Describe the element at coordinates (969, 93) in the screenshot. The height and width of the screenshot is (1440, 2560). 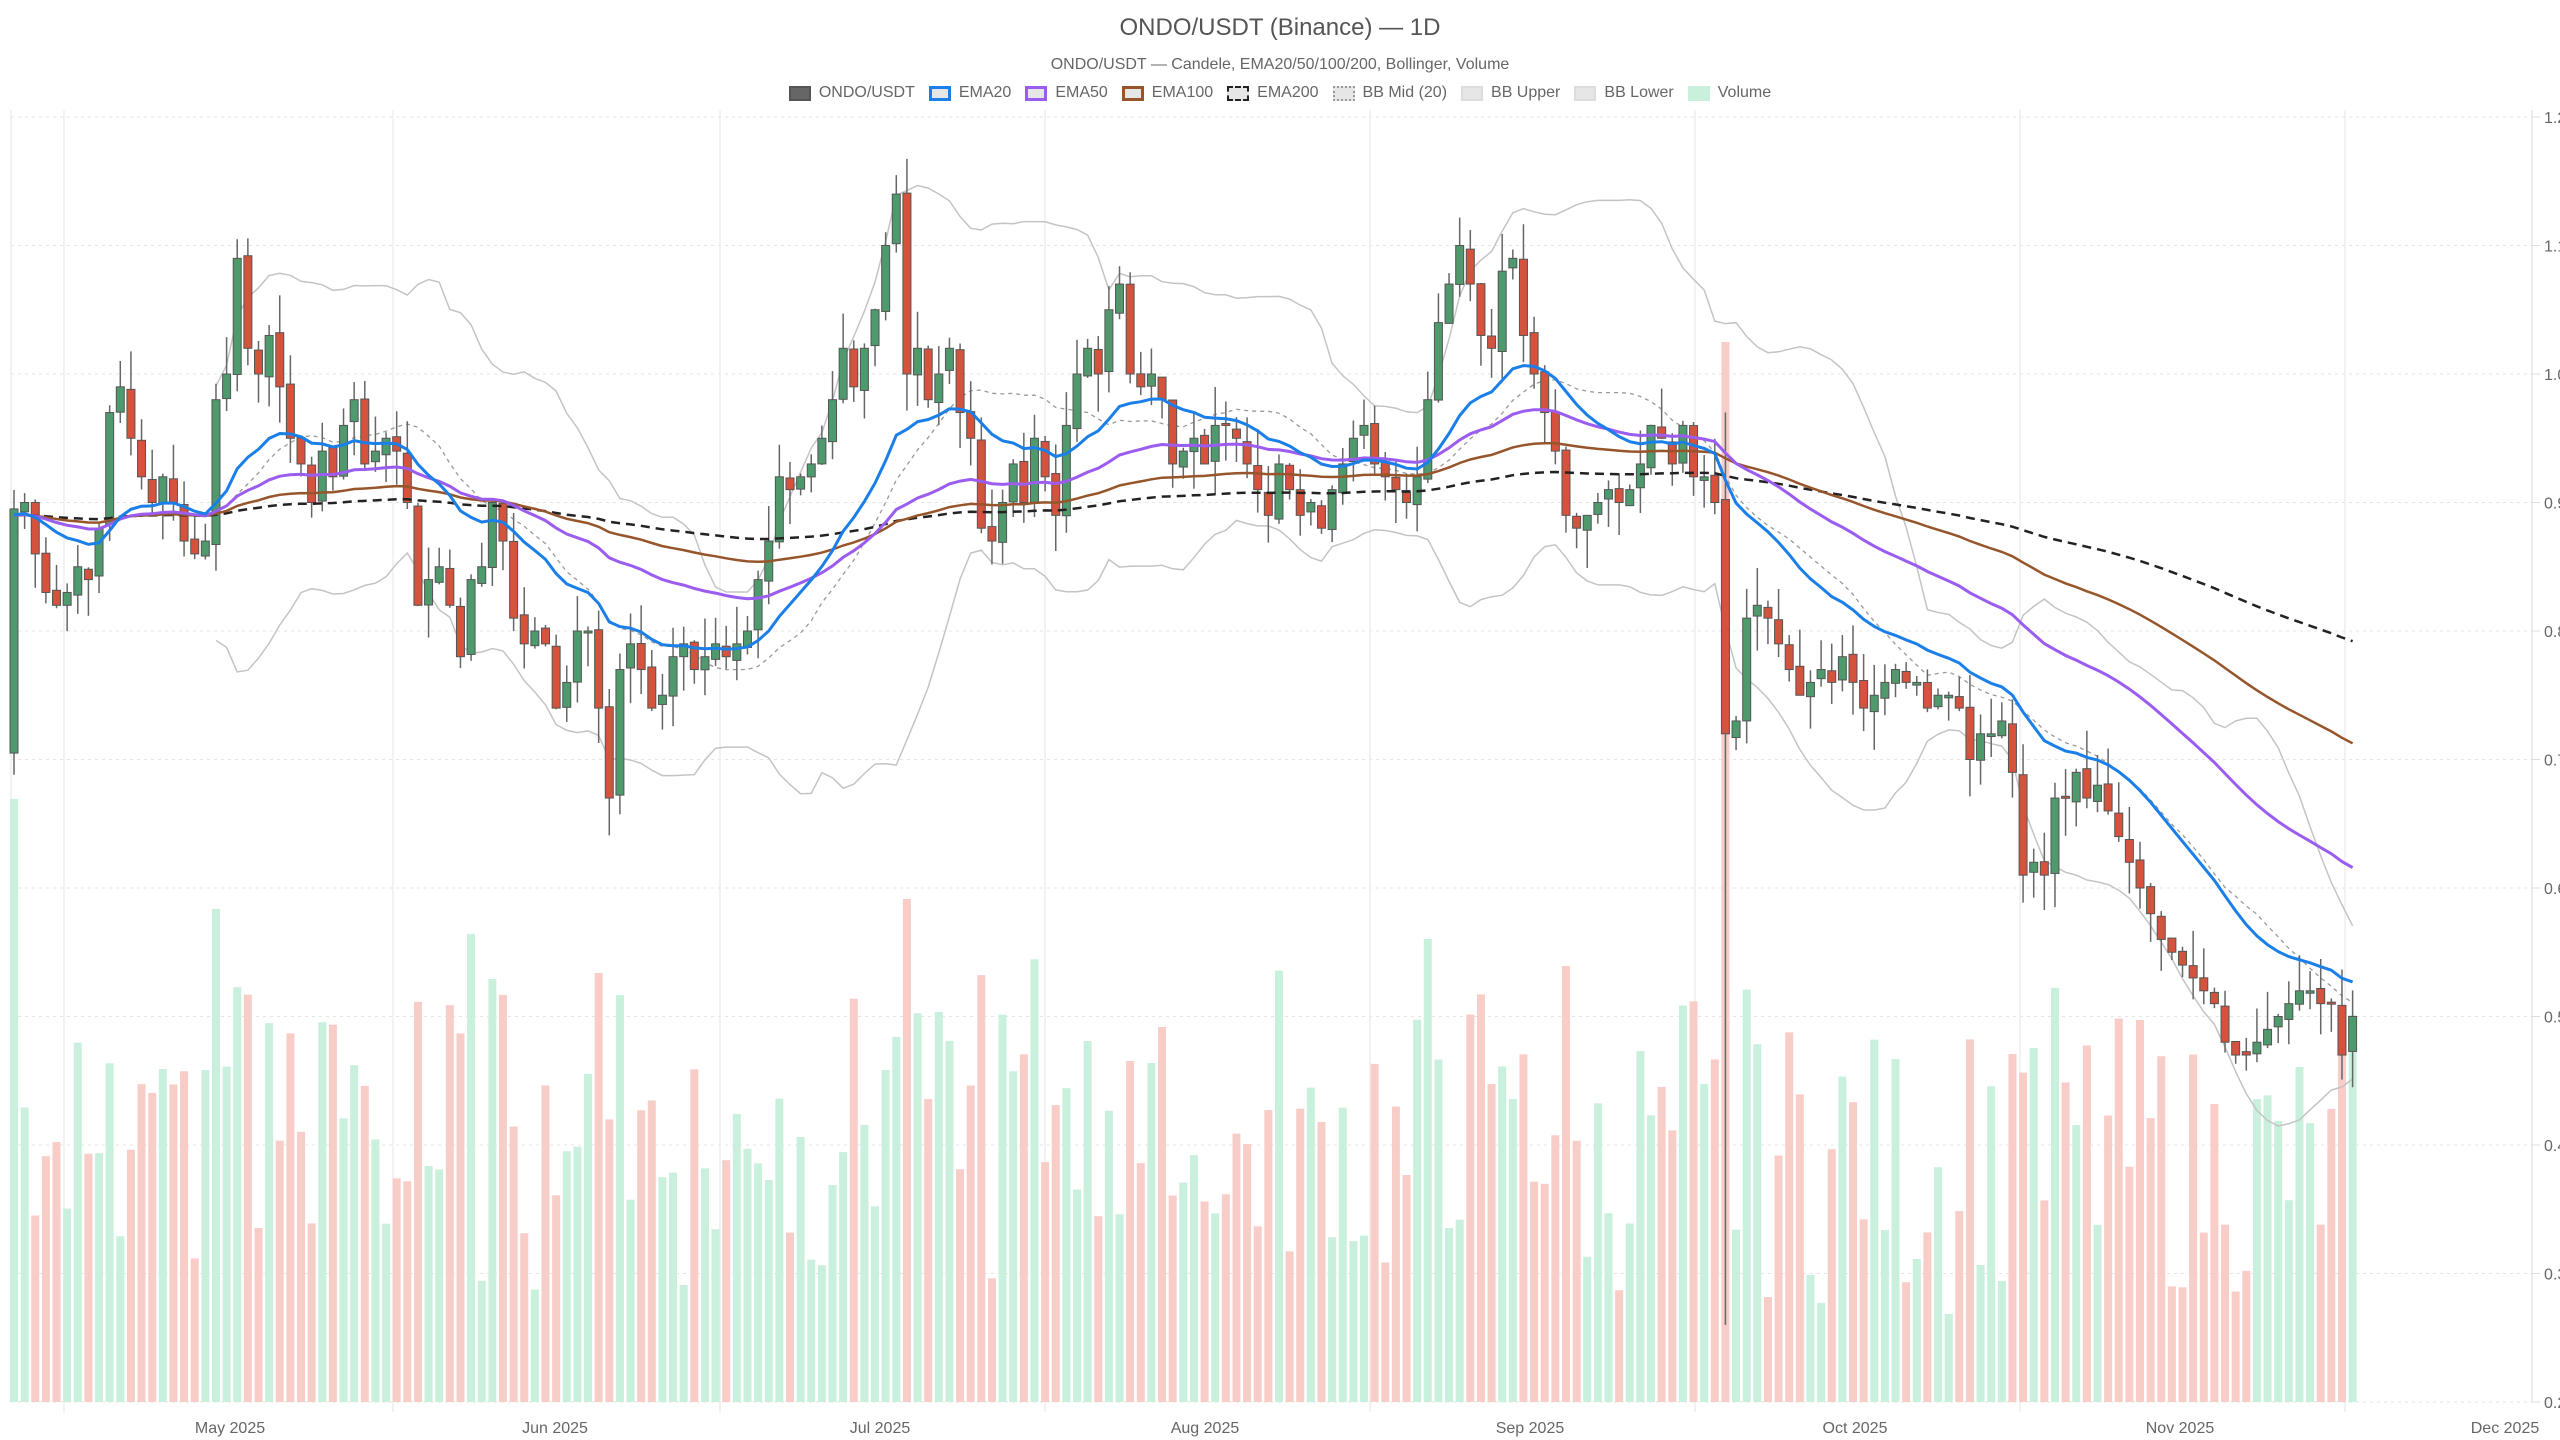
I see `legend-ema20: EMA20` at that location.